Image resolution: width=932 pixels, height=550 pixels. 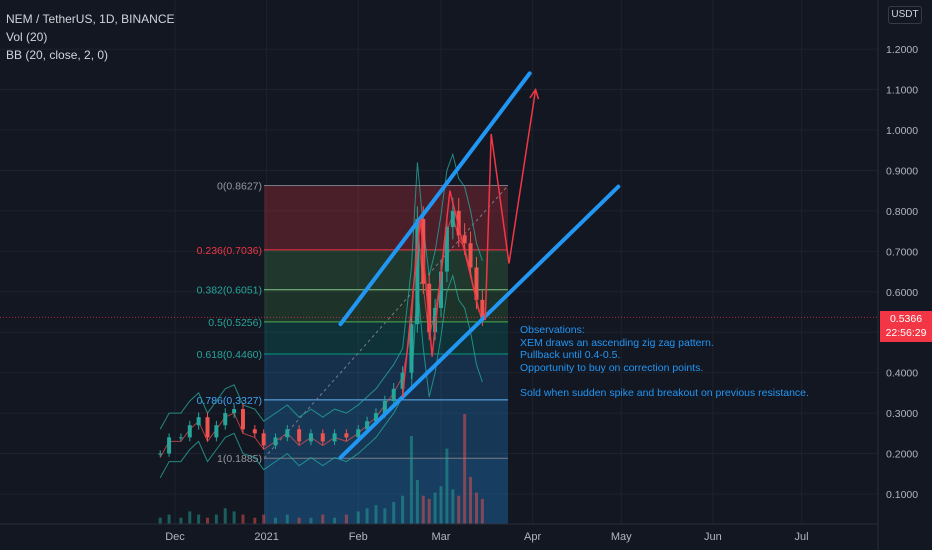 What do you see at coordinates (534, 93) in the screenshot?
I see `projection-arrowhead` at bounding box center [534, 93].